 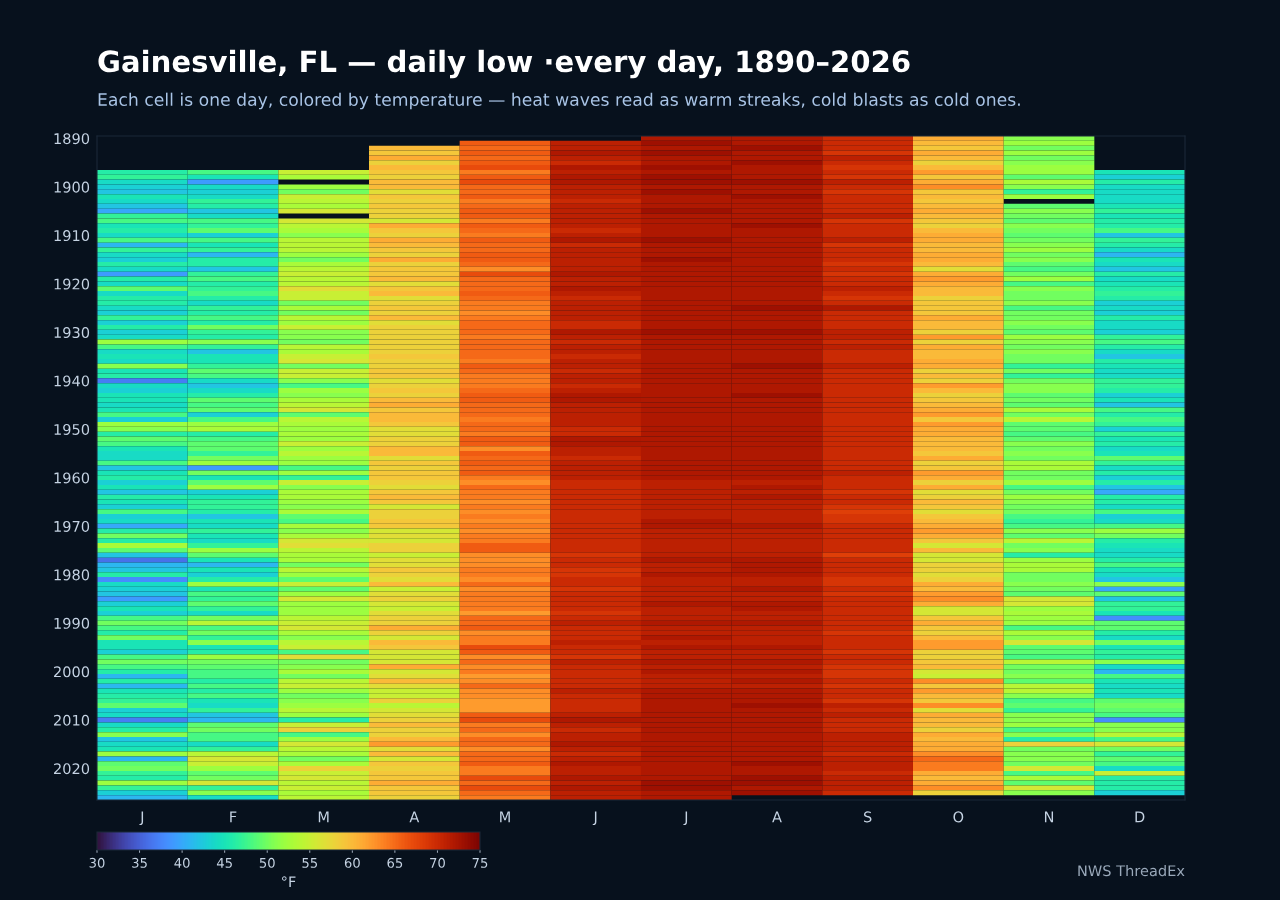 I want to click on color-bar-label: 40, so click(x=182, y=862).